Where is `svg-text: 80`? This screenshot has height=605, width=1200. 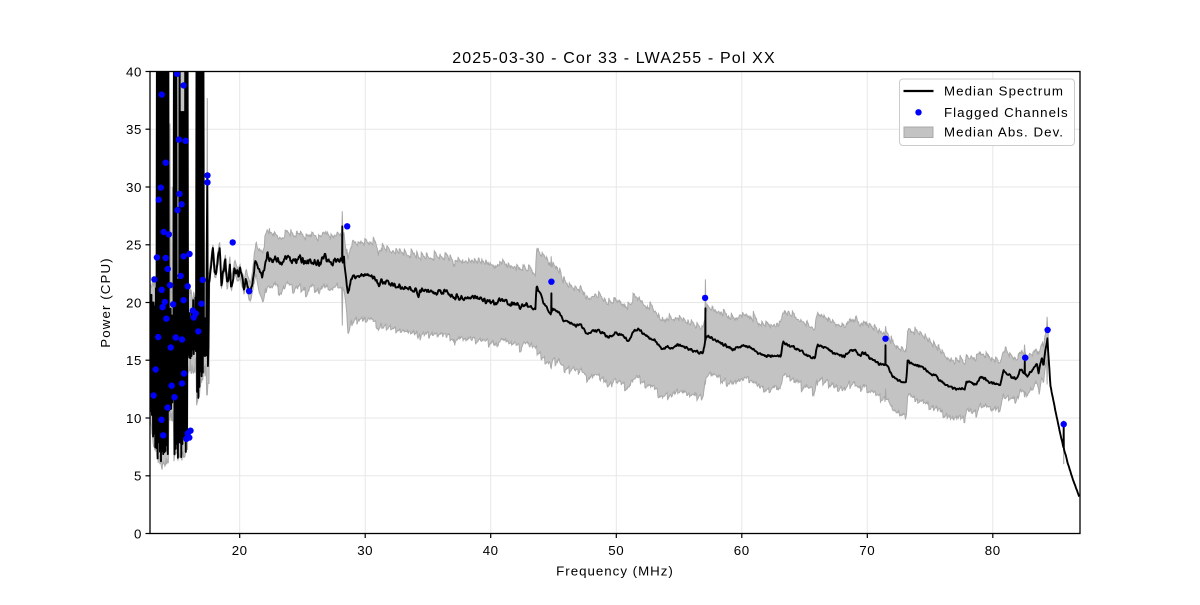 svg-text: 80 is located at coordinates (993, 550).